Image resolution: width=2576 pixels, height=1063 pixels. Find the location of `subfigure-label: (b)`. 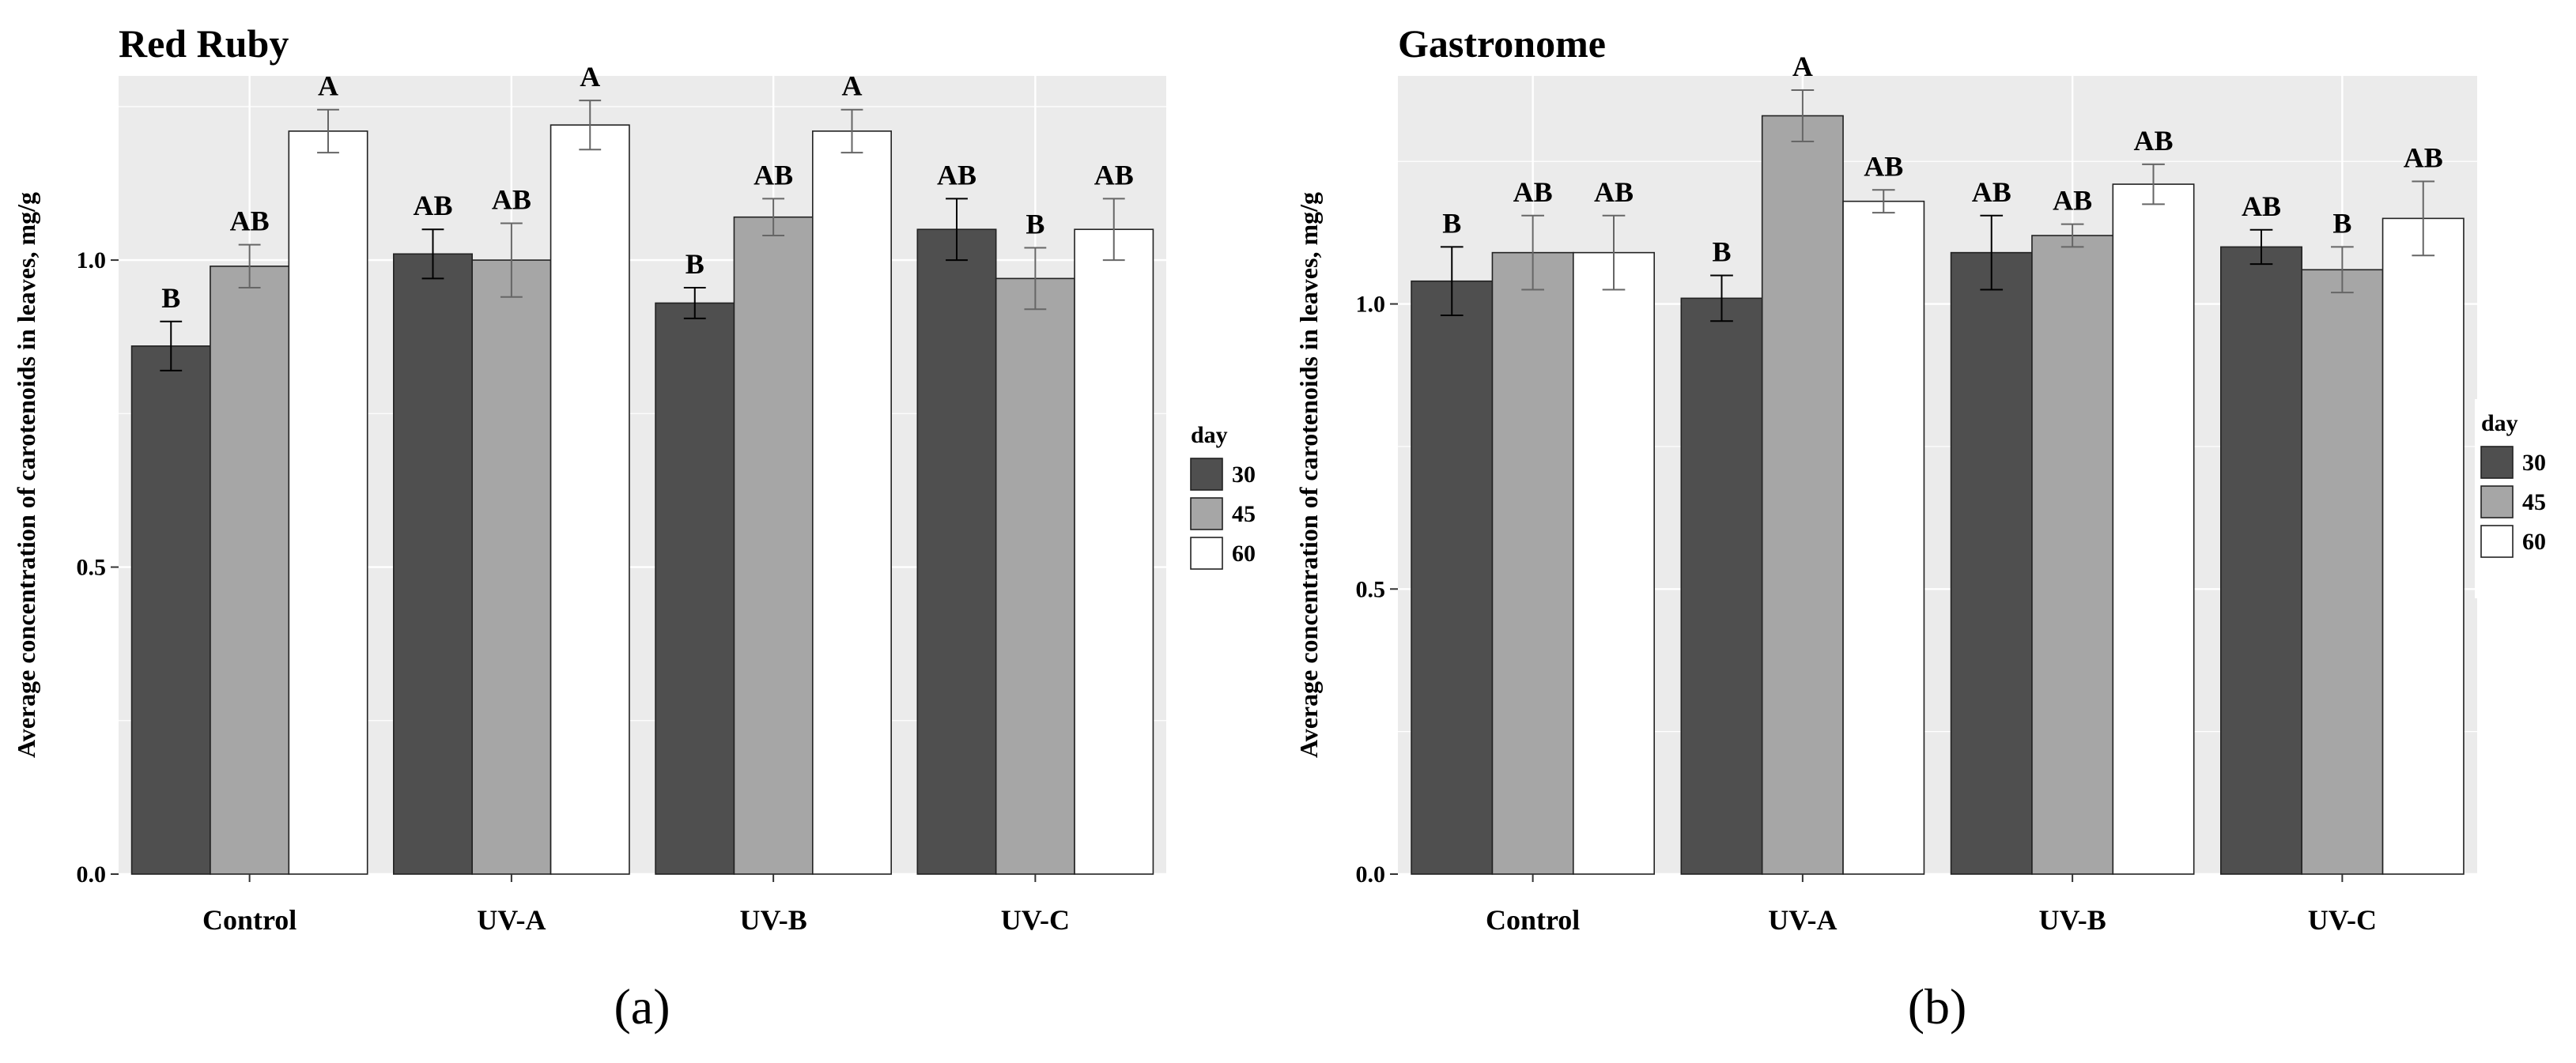

subfigure-label: (b) is located at coordinates (1937, 1006).